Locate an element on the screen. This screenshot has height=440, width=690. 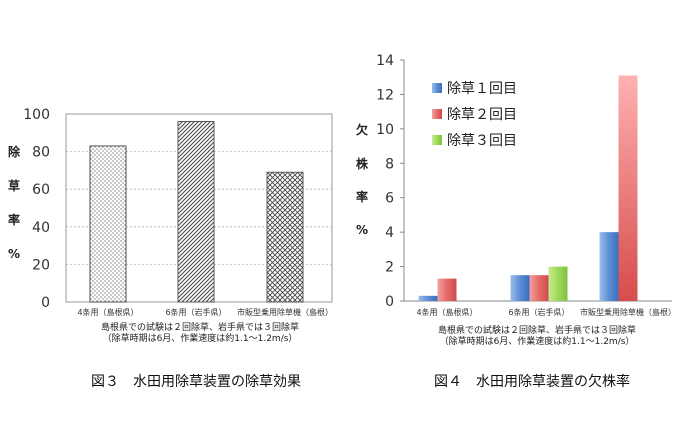
legend-label: 除草１回目 is located at coordinates (482, 89).